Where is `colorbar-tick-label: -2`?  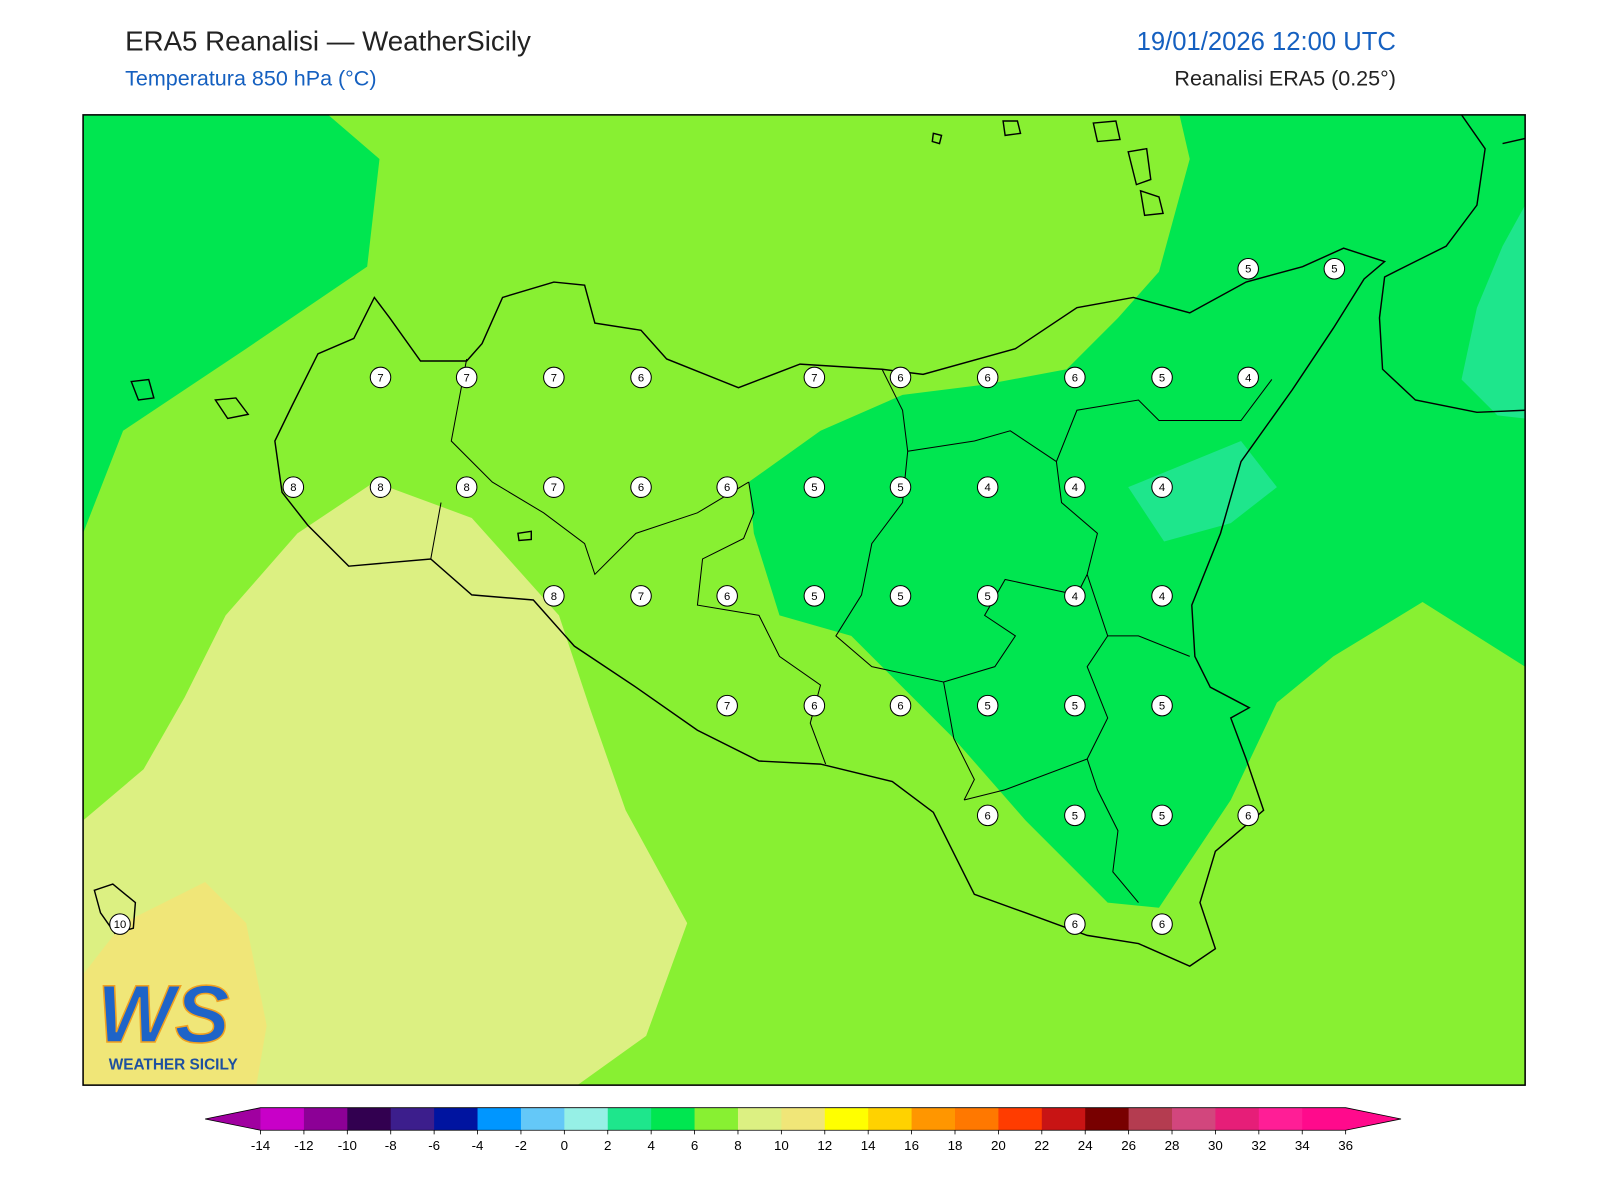 colorbar-tick-label: -2 is located at coordinates (521, 1145).